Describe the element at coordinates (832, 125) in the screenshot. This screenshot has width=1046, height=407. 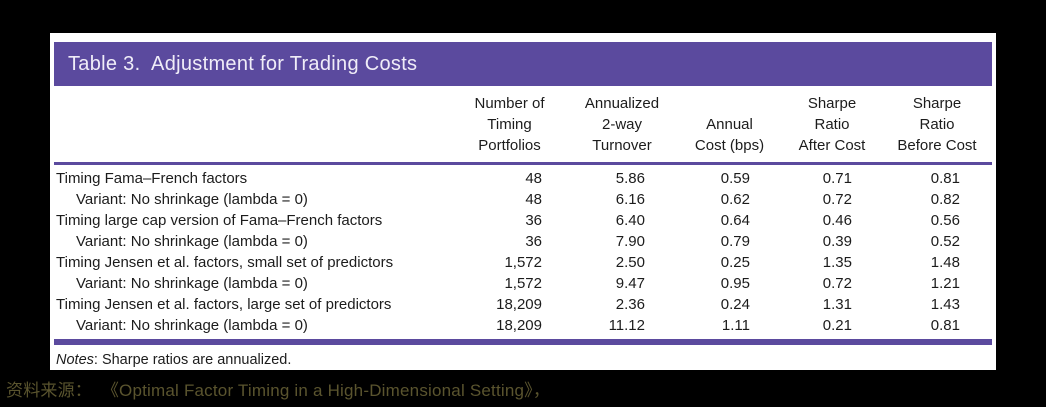
I see `header-sharpe-after-cost: Sharpe Ratio After Cost` at that location.